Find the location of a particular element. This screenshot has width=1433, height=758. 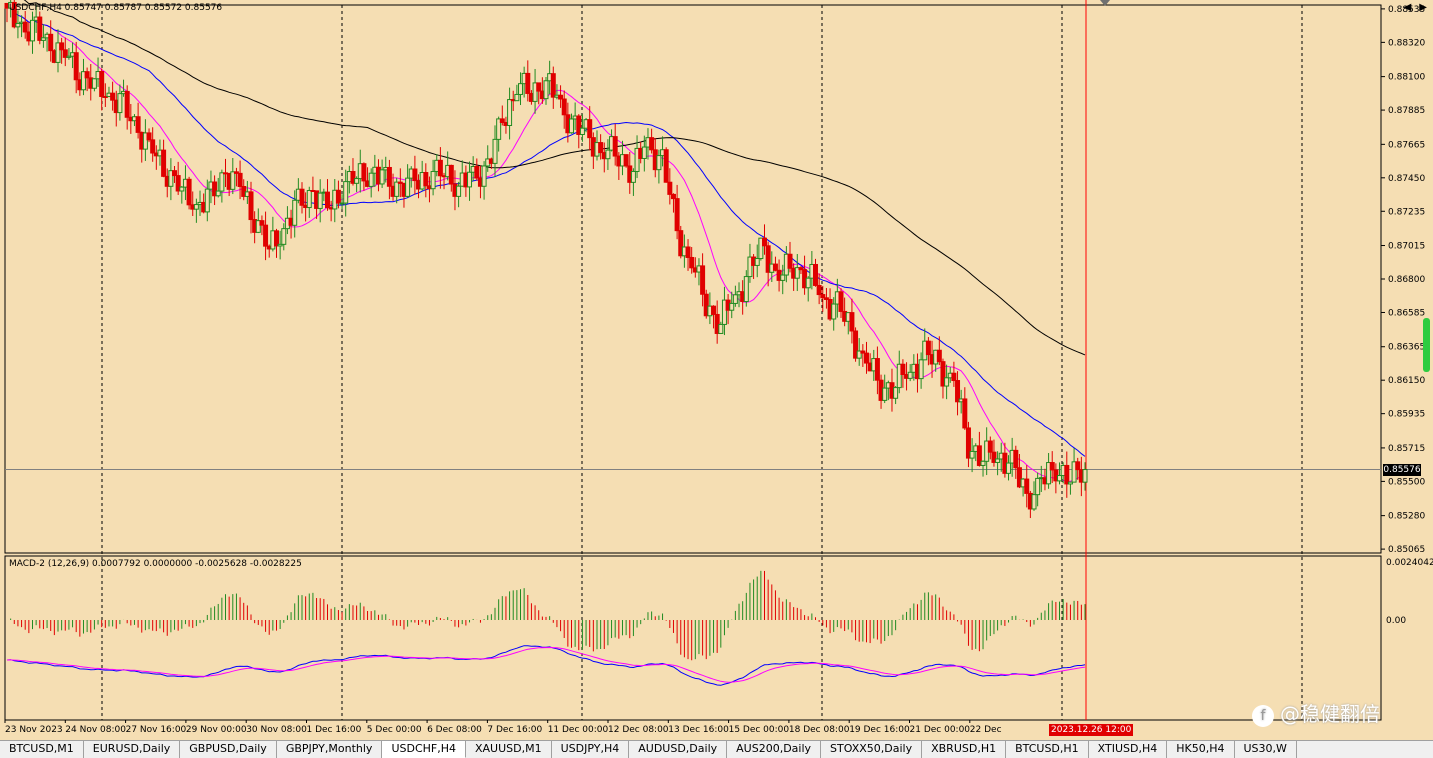

watermark-text: @稳健翻倍 is located at coordinates (1330, 714).